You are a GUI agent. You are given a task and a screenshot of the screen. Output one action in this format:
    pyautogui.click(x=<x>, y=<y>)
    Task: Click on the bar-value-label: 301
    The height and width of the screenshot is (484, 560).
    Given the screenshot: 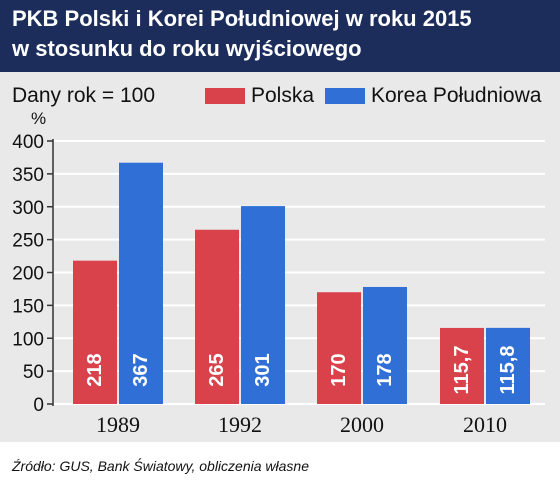 What is the action you would take?
    pyautogui.click(x=263, y=369)
    